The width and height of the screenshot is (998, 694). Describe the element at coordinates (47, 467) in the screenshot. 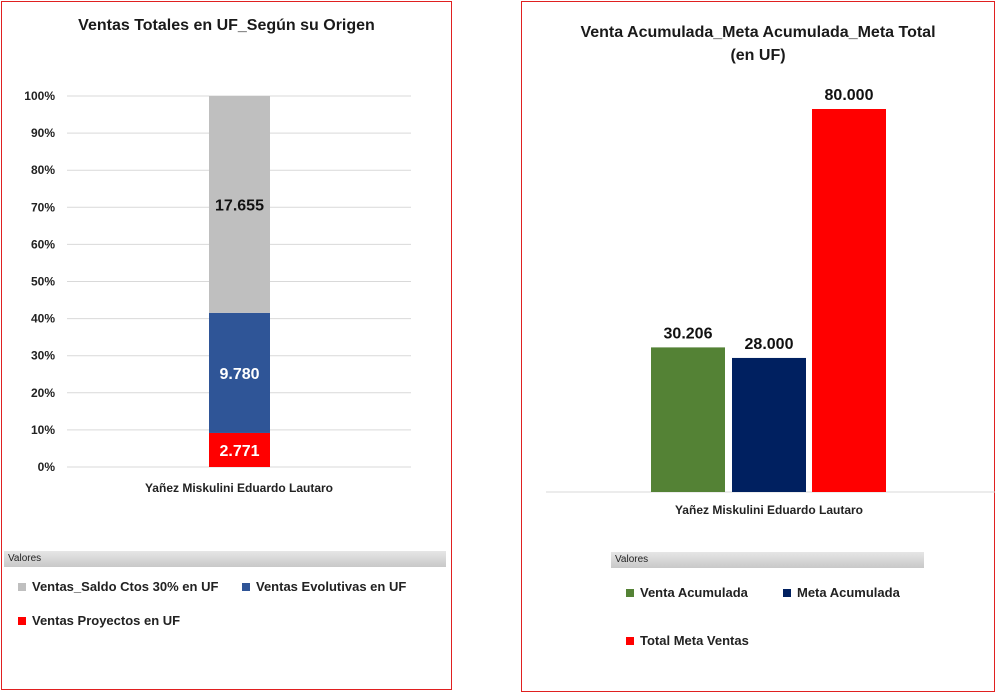

I see `y-tick-label: 0%` at that location.